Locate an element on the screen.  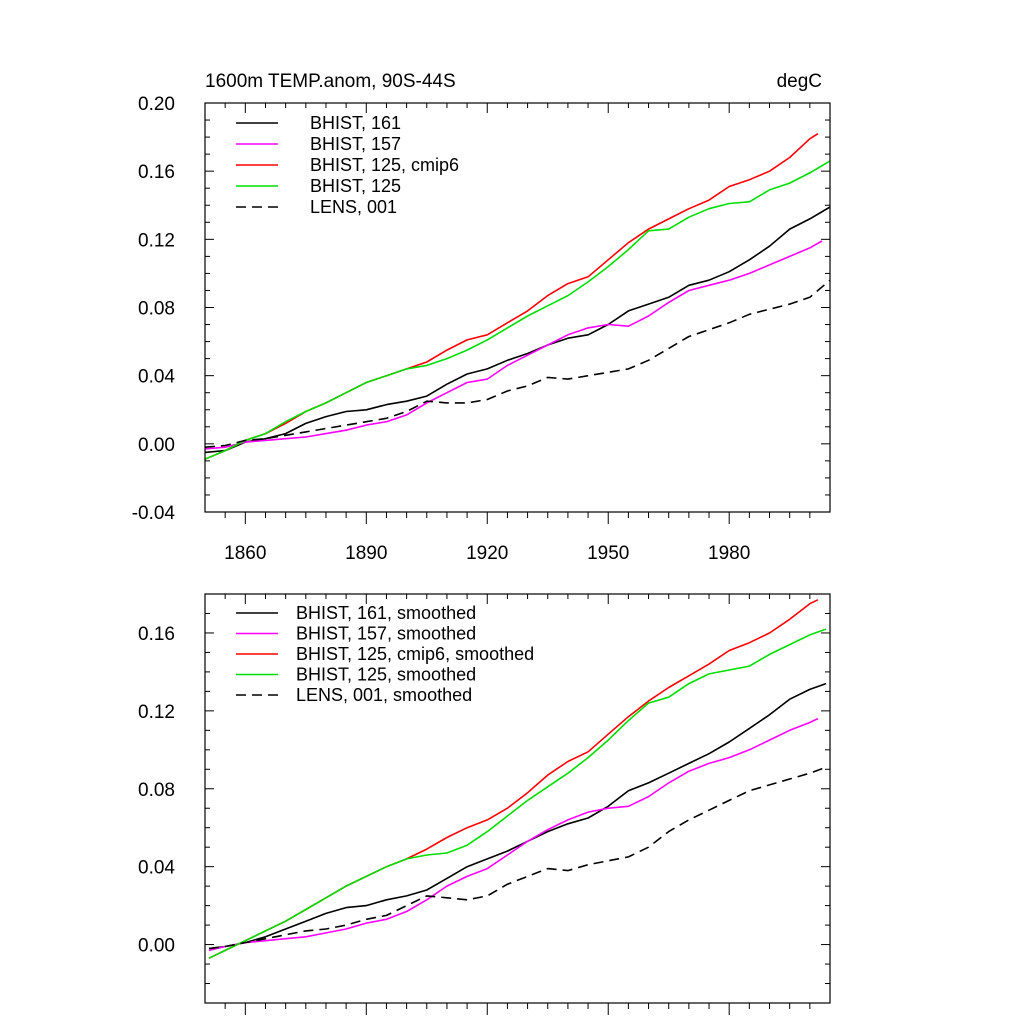
legend-entry: LENS, 001 is located at coordinates (353, 207).